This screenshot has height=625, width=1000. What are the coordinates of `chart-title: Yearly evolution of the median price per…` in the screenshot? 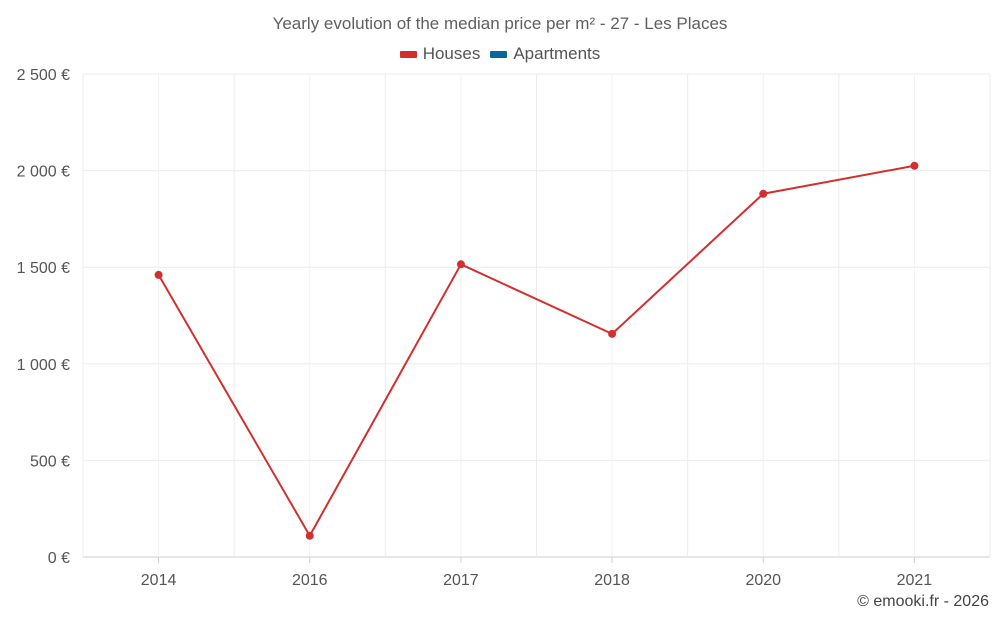 It's located at (500, 23).